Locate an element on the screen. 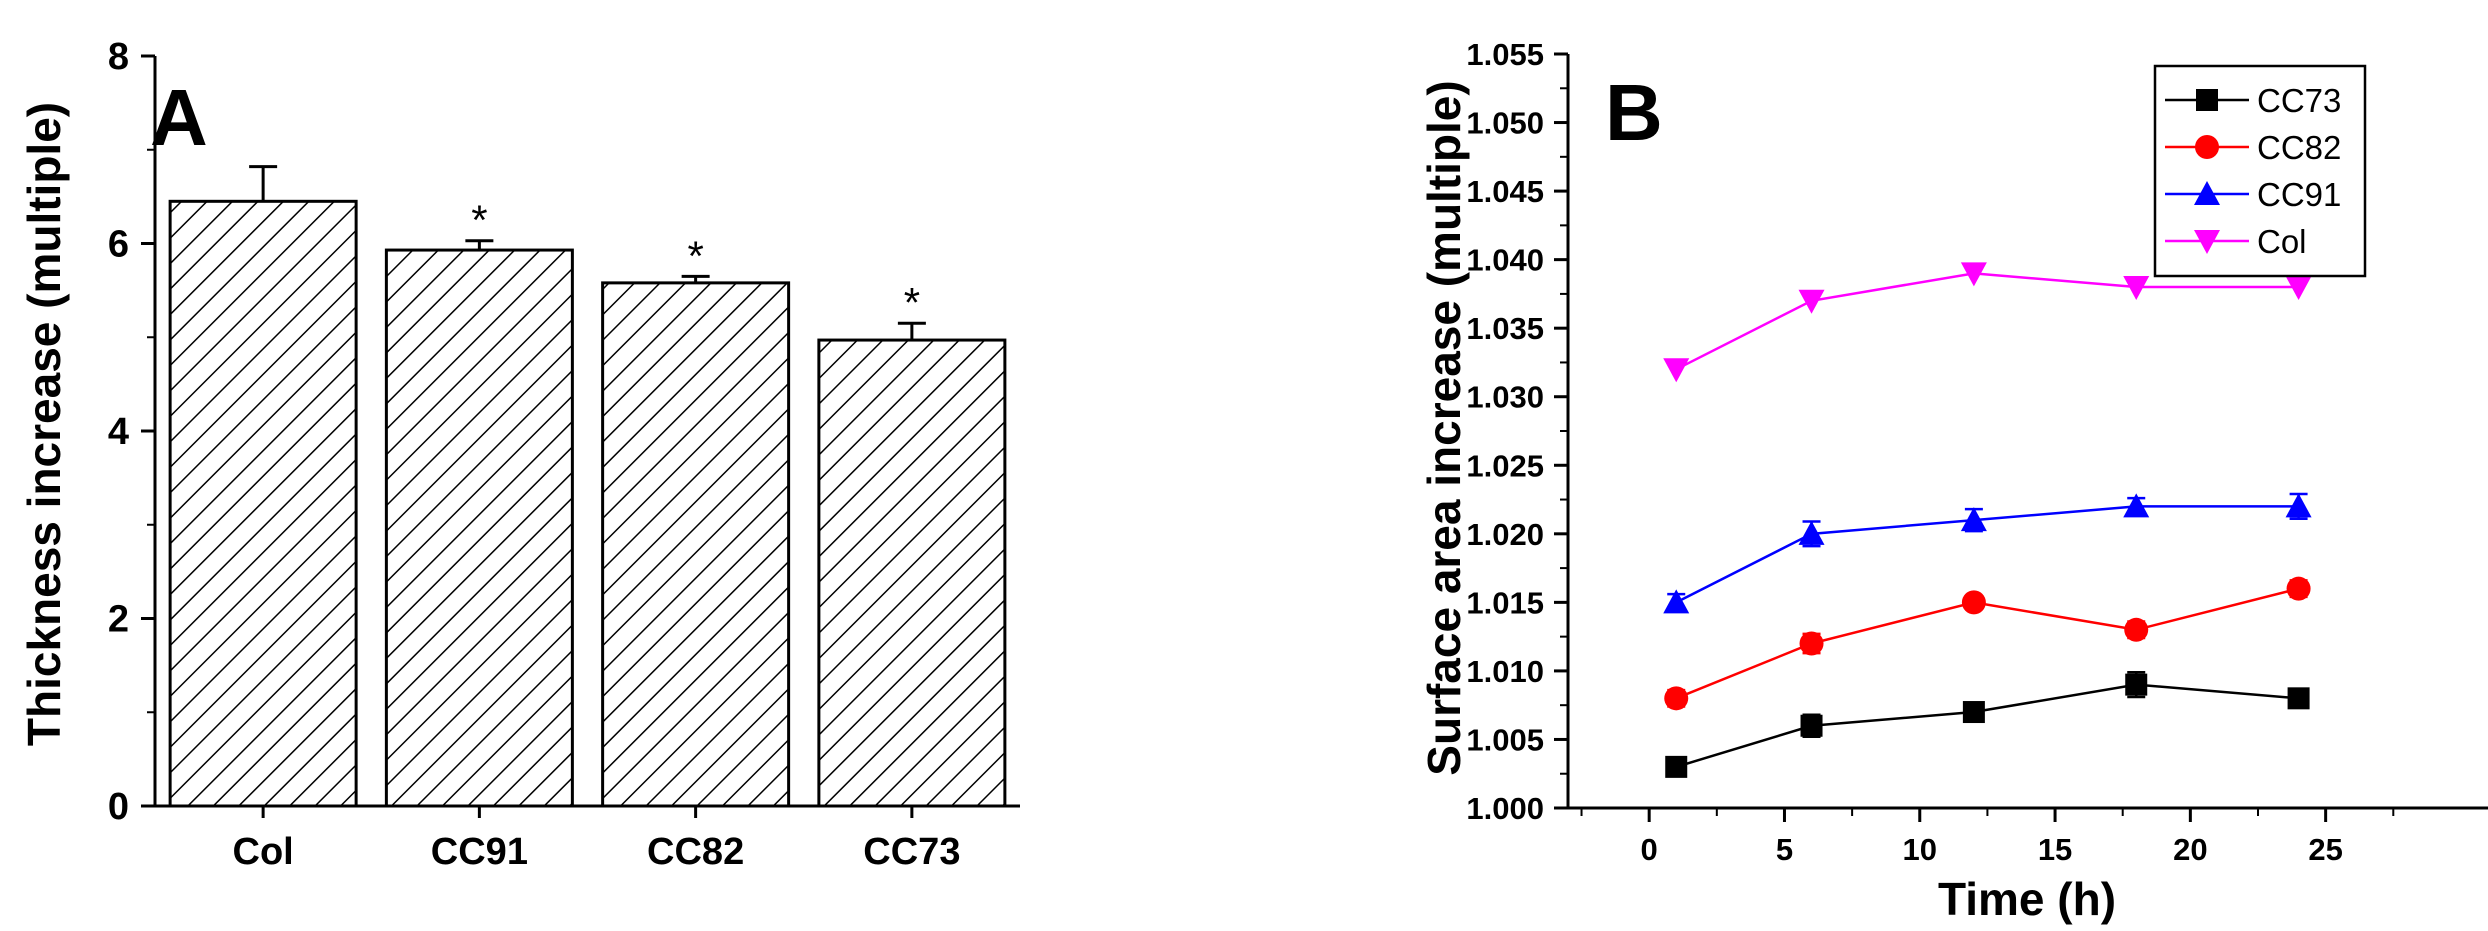 The image size is (2488, 931). panel-a-y-tick-label: 6 is located at coordinates (118, 245).